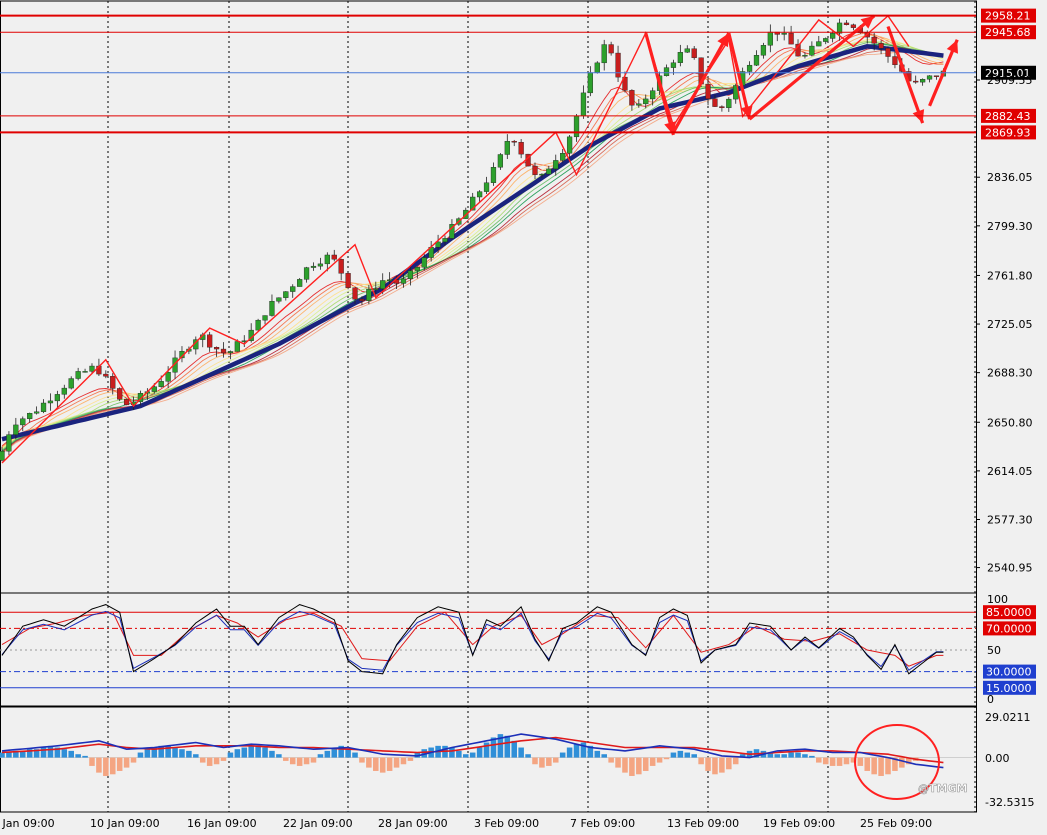 Image resolution: width=1047 pixels, height=835 pixels. What do you see at coordinates (799, 823) in the screenshot?
I see `time-axis-label: 19 Feb 09:00` at bounding box center [799, 823].